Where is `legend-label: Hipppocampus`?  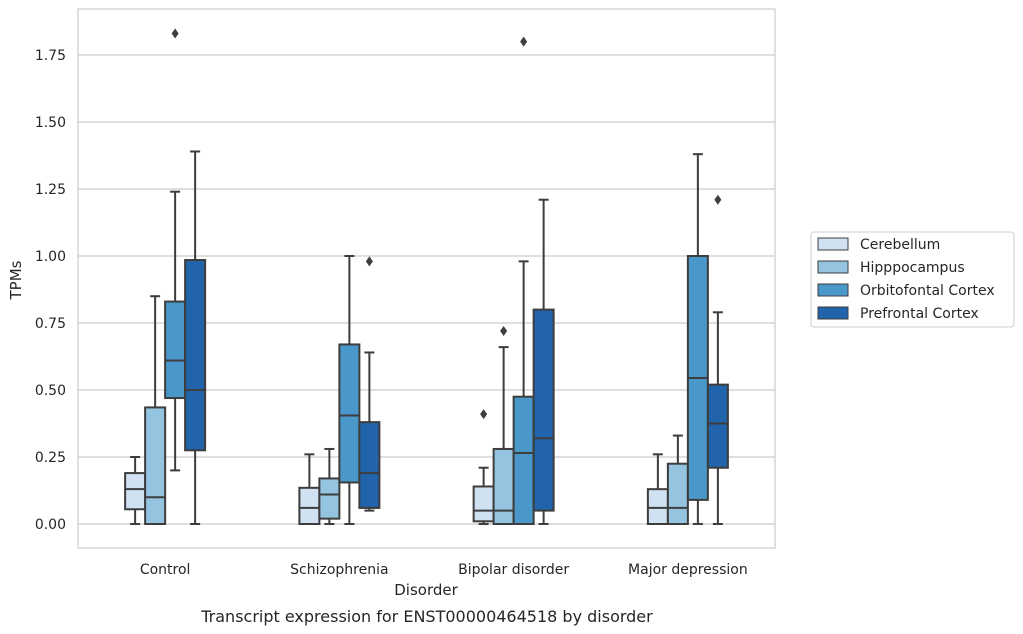 legend-label: Hipppocampus is located at coordinates (912, 268).